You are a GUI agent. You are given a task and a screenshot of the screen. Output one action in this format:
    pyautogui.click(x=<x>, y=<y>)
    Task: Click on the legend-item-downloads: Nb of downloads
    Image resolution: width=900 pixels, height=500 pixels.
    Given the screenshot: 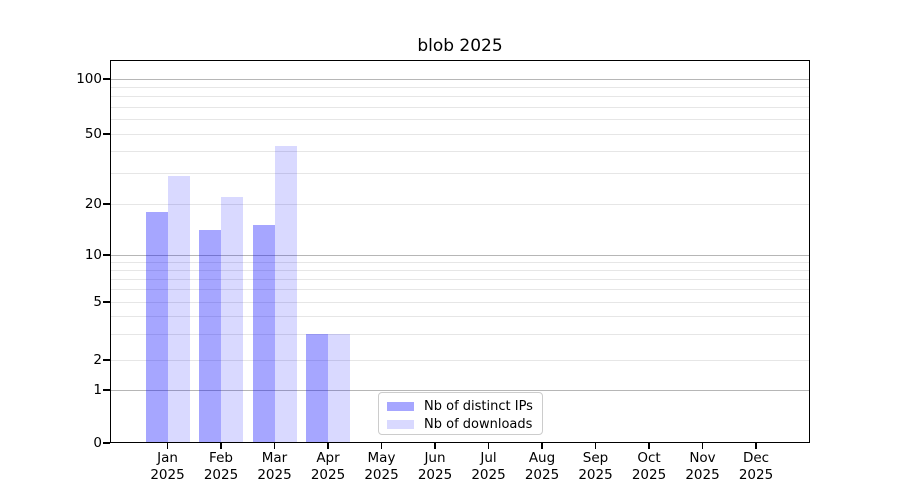 What is the action you would take?
    pyautogui.click(x=464, y=424)
    